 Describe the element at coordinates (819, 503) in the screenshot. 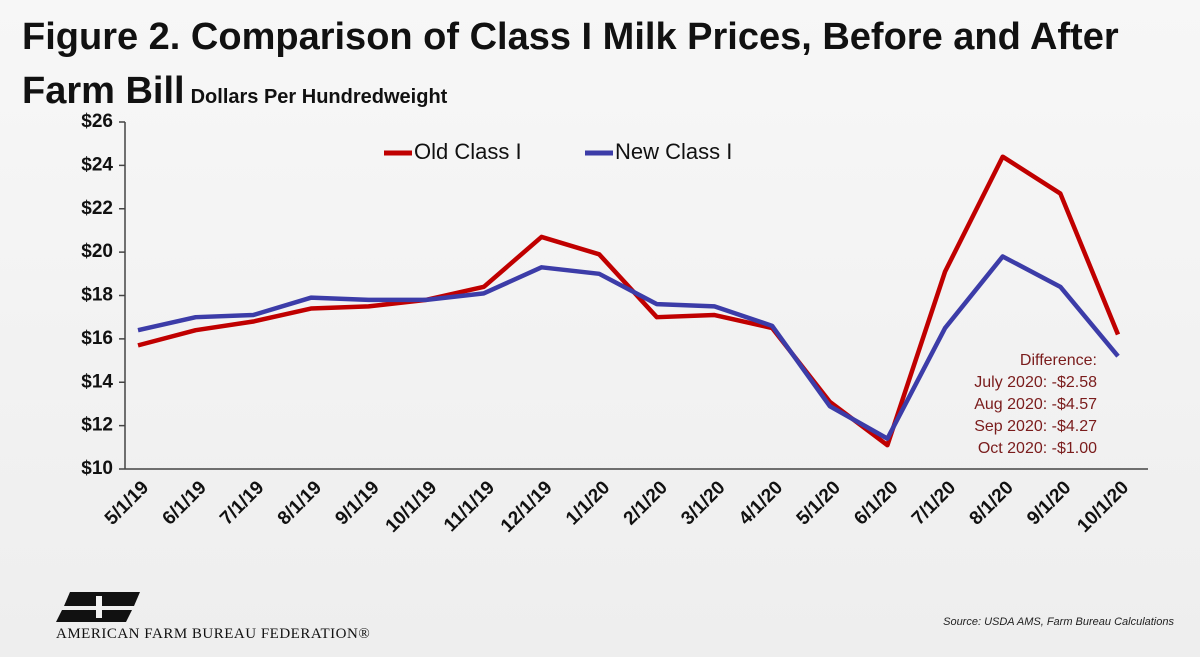

I see `x-tick-label: 5/1/20` at that location.